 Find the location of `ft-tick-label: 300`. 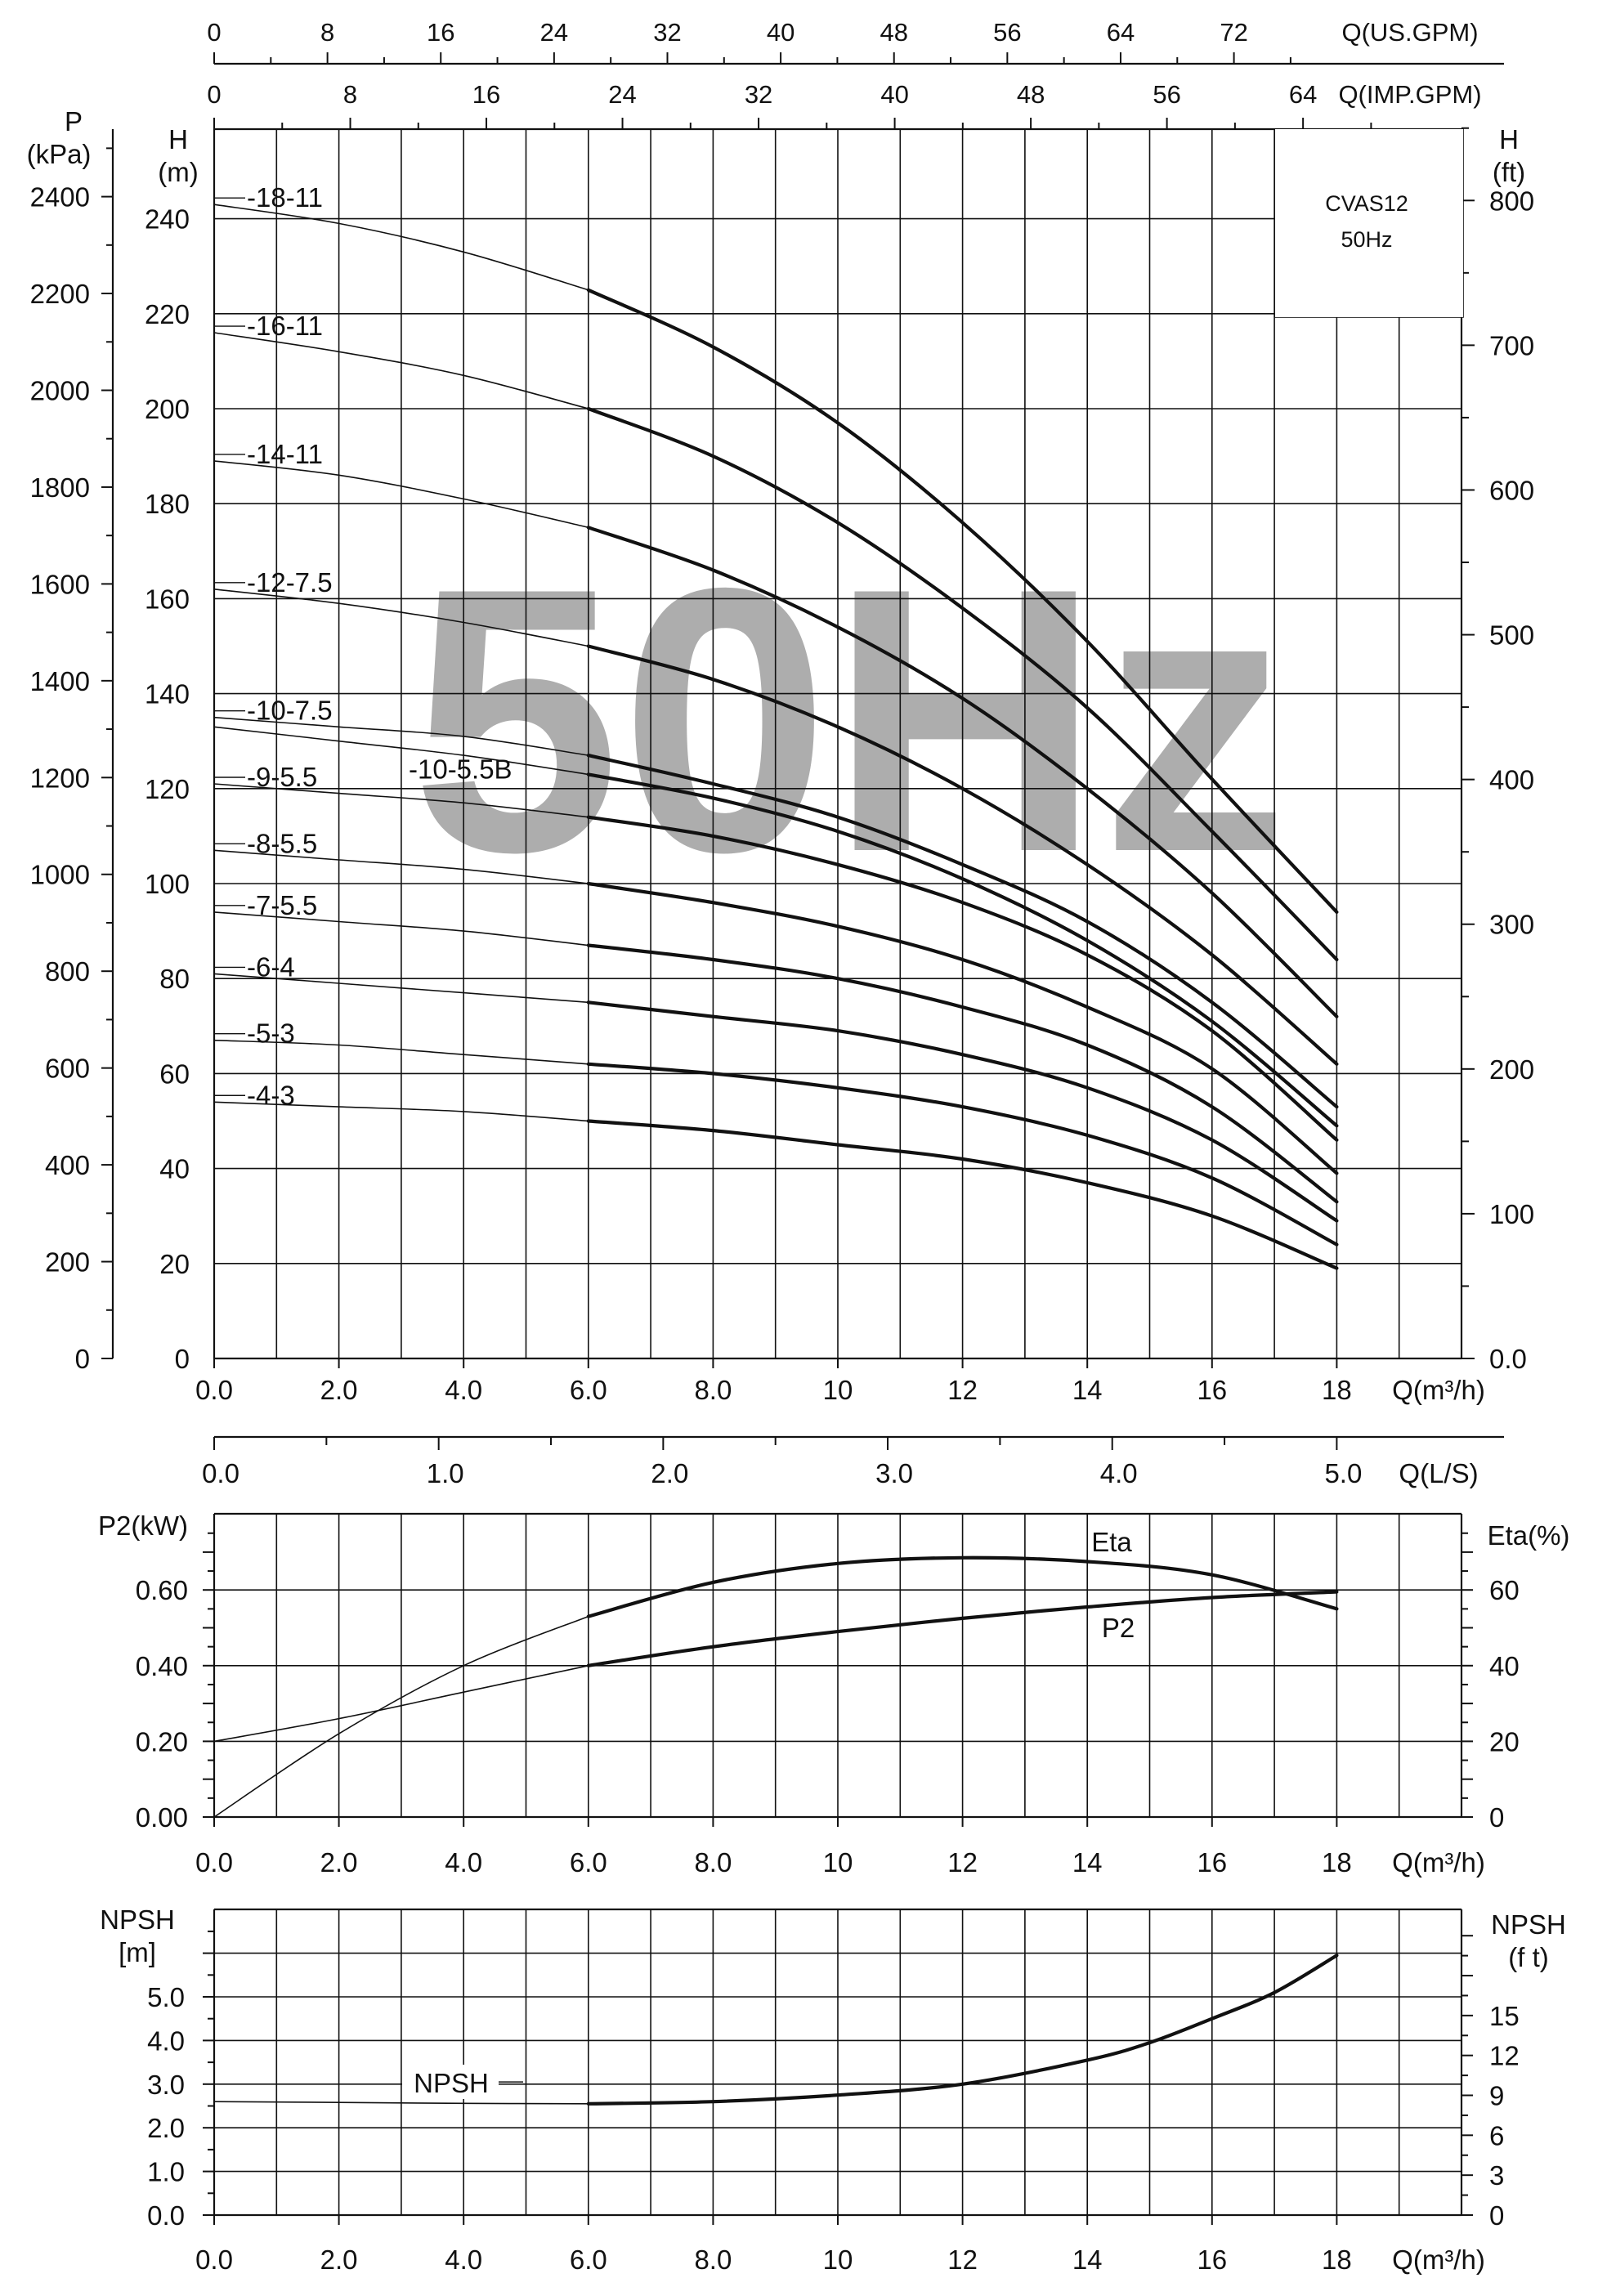

ft-tick-label: 300 is located at coordinates (1511, 925).